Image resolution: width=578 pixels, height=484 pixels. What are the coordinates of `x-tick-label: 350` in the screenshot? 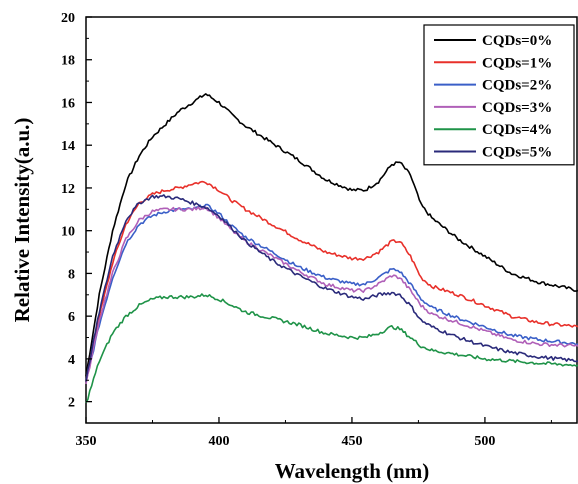 It's located at (86, 441).